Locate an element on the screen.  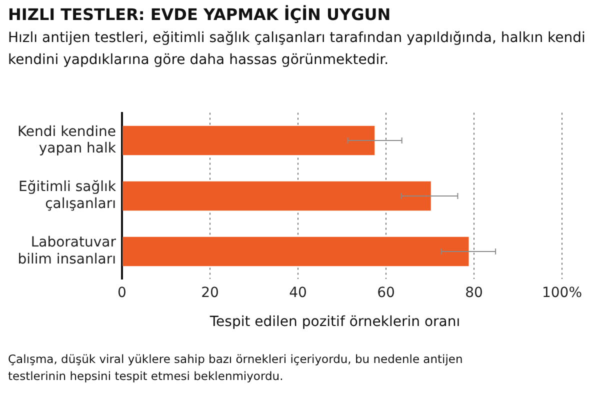
x-tick-label: 20 is located at coordinates (210, 293).